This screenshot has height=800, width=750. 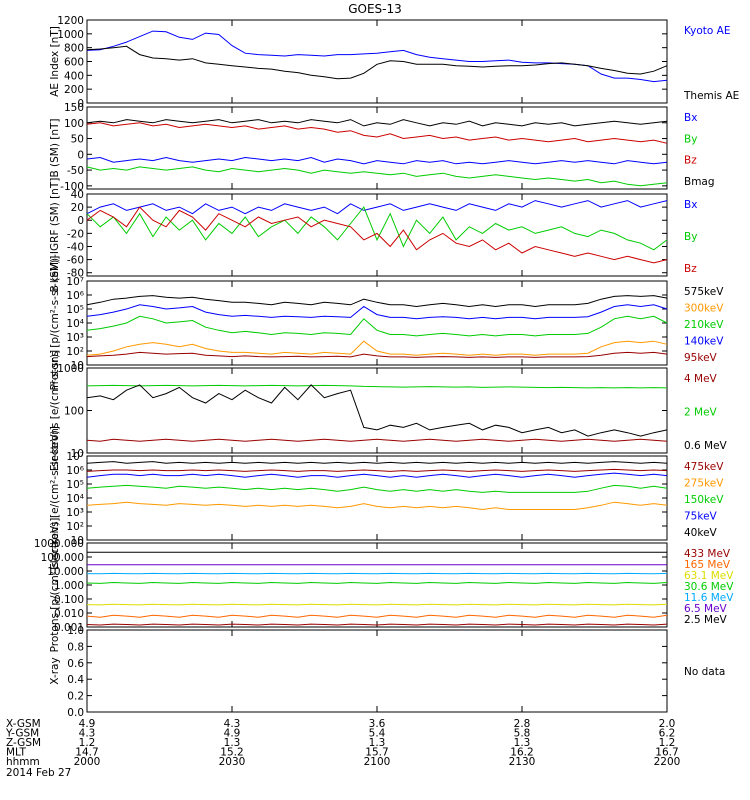 What do you see at coordinates (377, 734) in the screenshot?
I see `footer-value: 5.4` at bounding box center [377, 734].